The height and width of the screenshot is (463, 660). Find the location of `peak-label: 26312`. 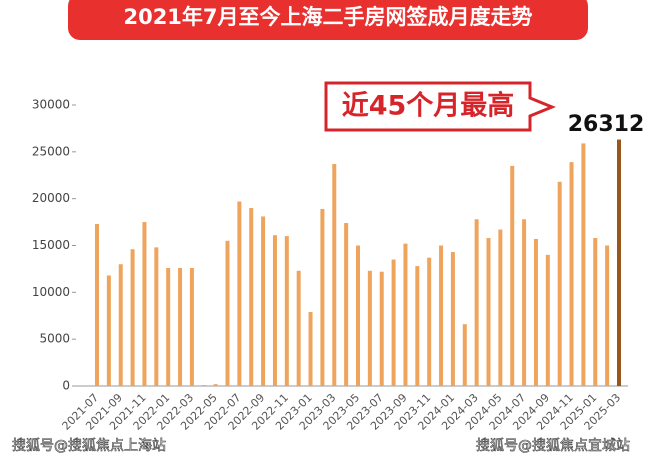

peak-label: 26312 is located at coordinates (606, 124).